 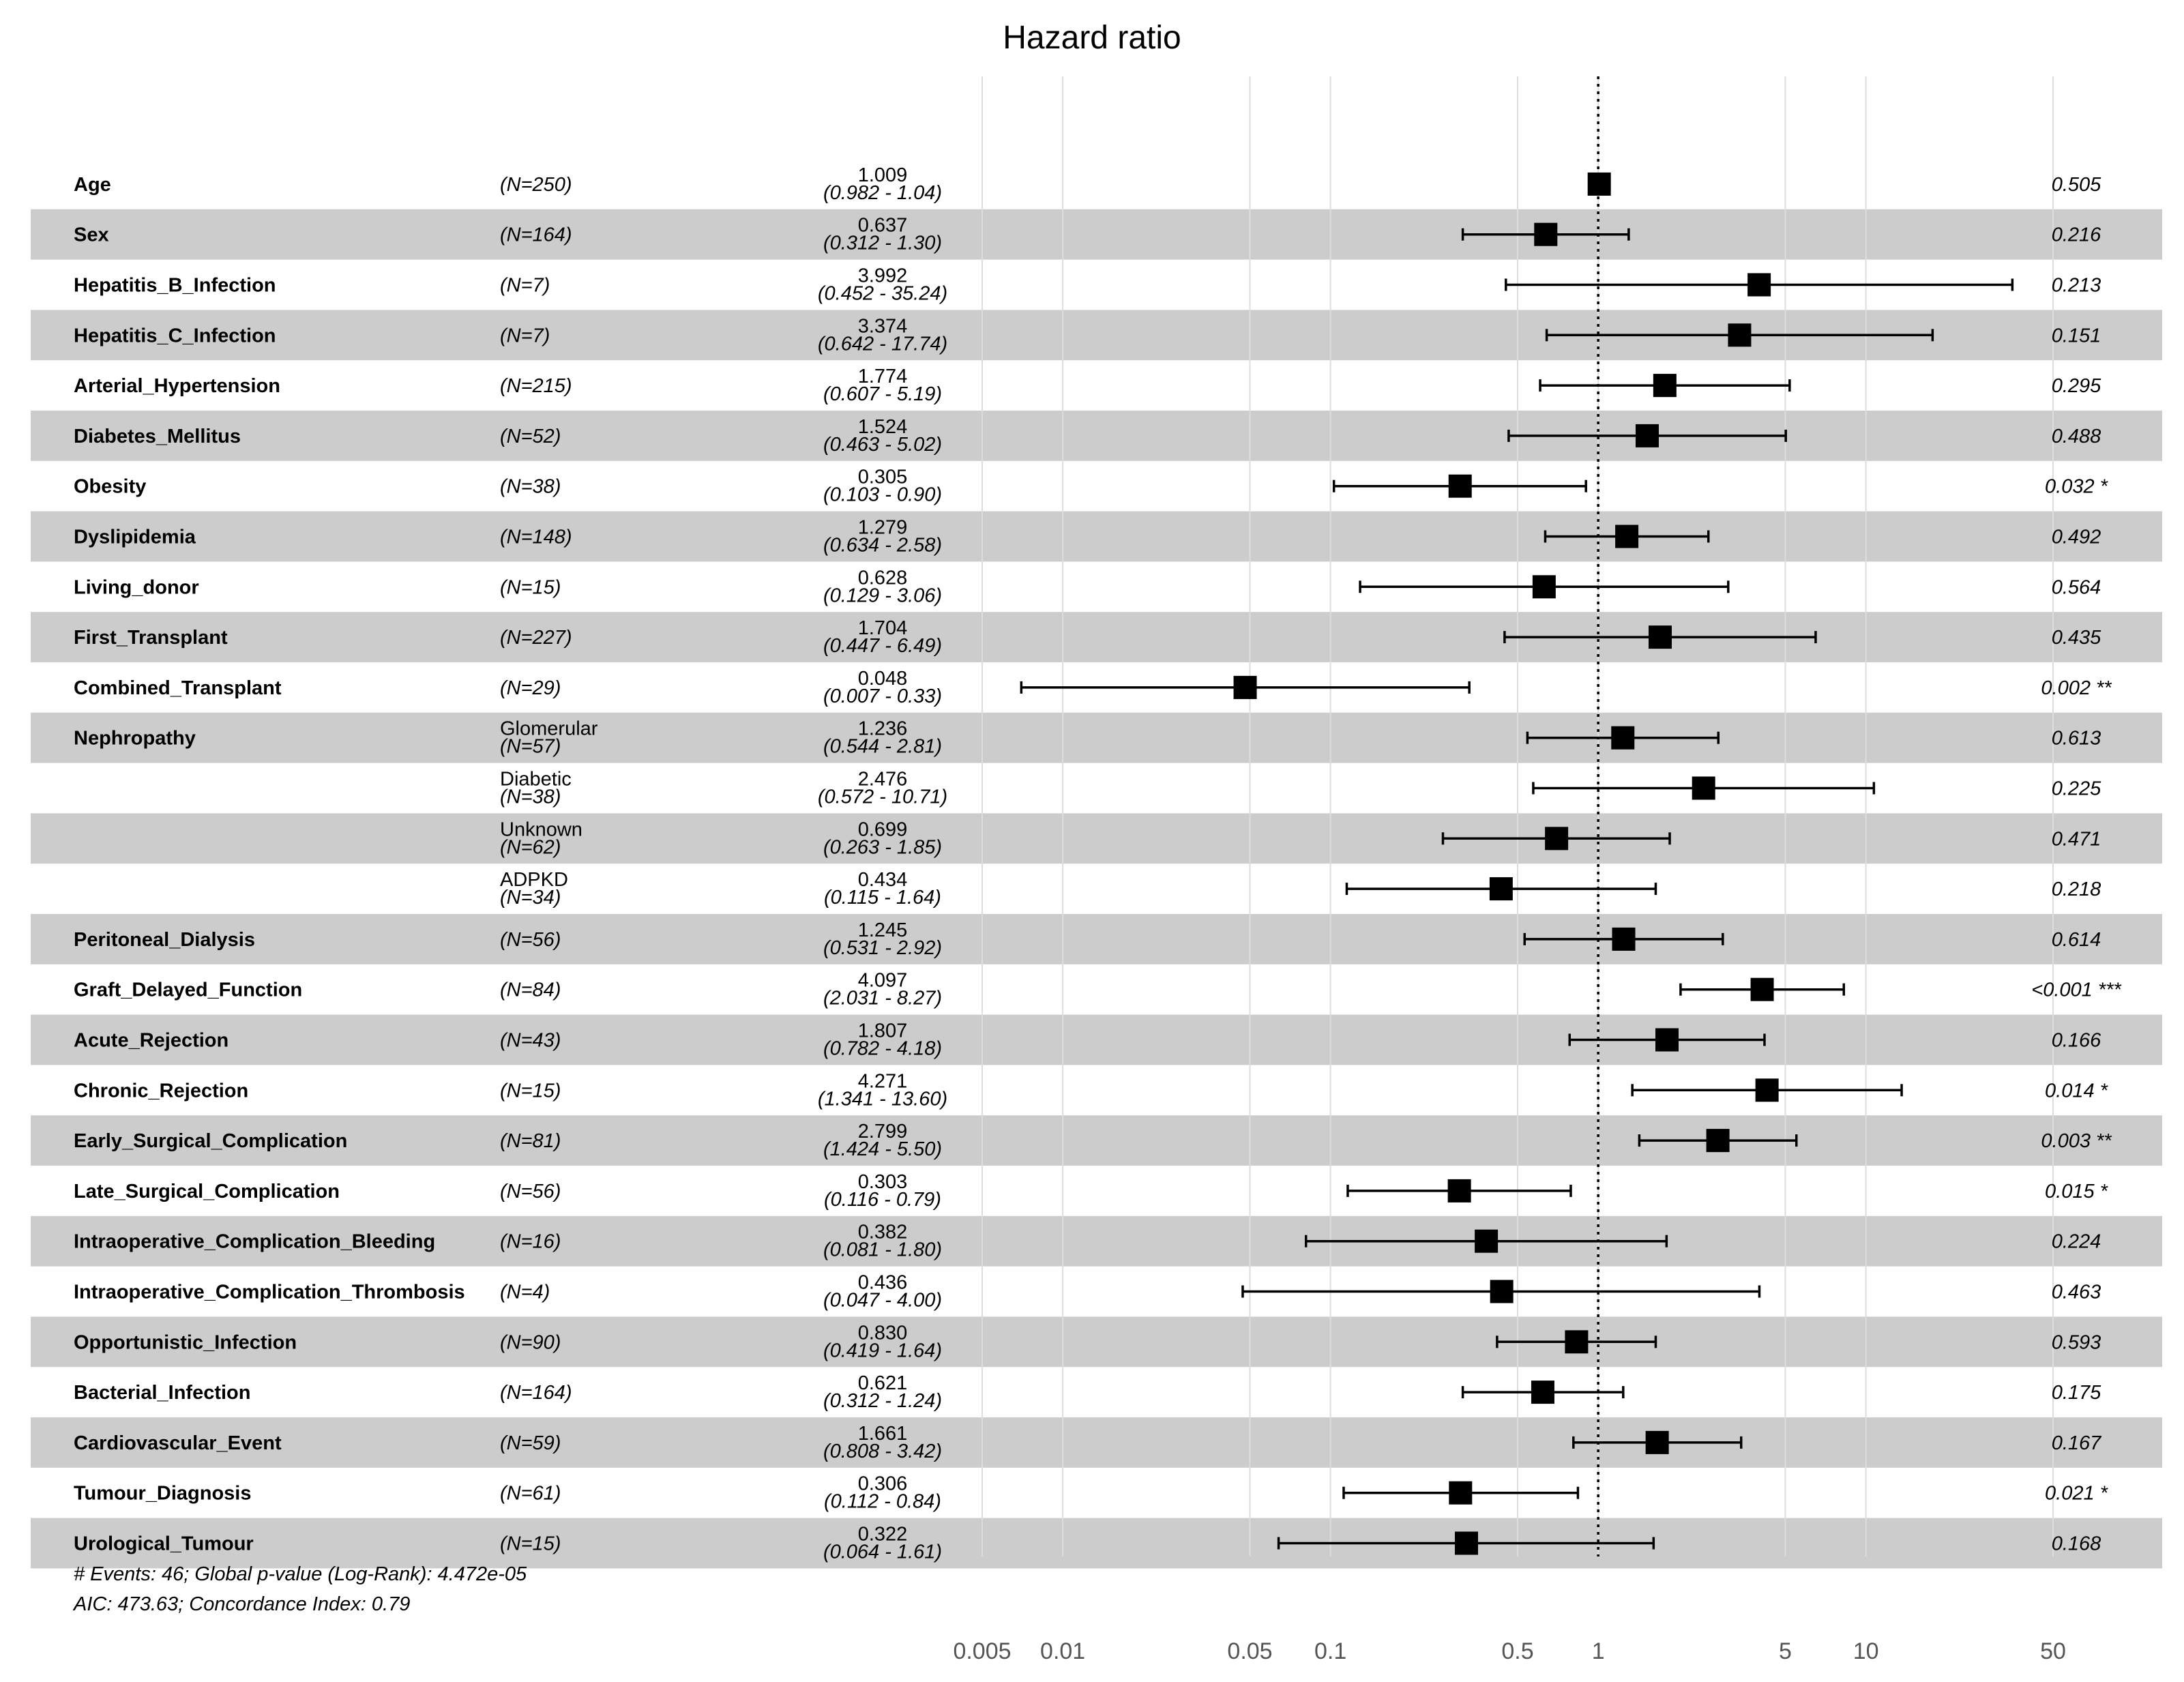 What do you see at coordinates (1092, 38) in the screenshot?
I see `chart-title: Hazard ratio` at bounding box center [1092, 38].